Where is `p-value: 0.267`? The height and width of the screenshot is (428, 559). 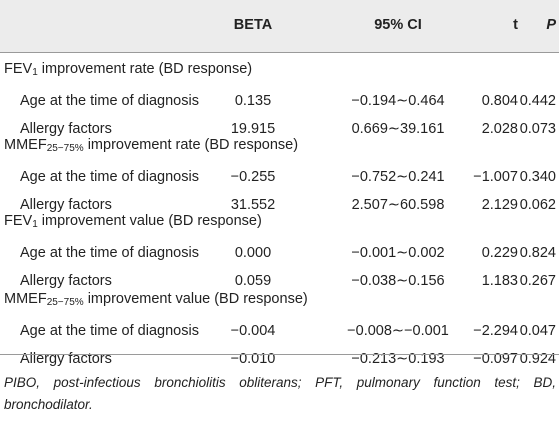 p-value: 0.267 is located at coordinates (537, 281).